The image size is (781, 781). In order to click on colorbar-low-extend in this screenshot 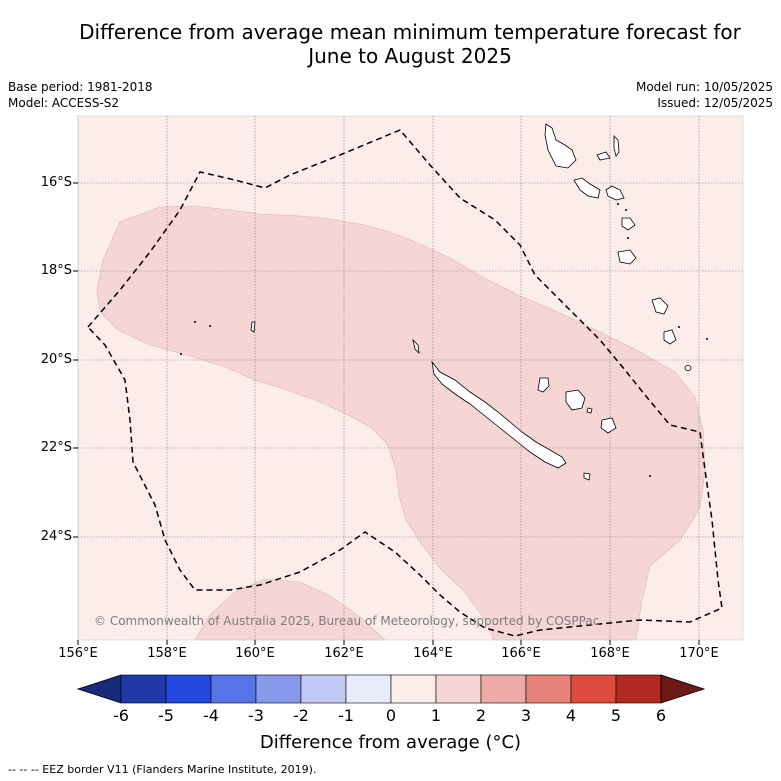, I will do `click(99, 689)`.